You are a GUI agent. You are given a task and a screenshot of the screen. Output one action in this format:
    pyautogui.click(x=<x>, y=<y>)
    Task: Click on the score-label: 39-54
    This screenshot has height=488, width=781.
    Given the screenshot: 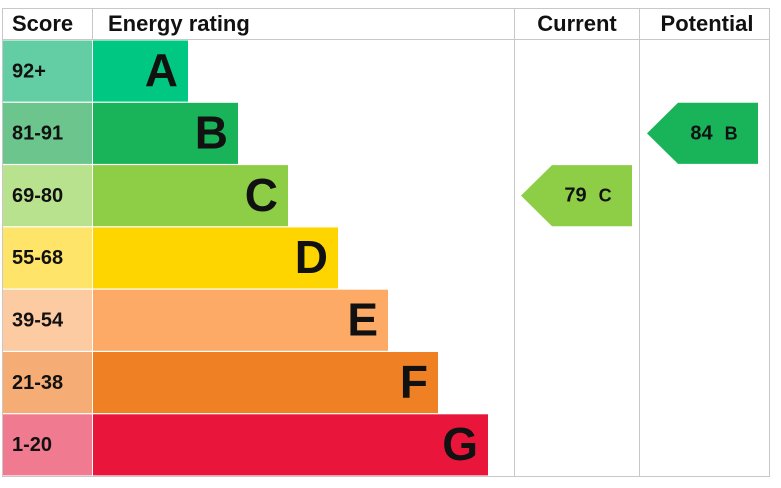 What is the action you would take?
    pyautogui.click(x=38, y=321)
    